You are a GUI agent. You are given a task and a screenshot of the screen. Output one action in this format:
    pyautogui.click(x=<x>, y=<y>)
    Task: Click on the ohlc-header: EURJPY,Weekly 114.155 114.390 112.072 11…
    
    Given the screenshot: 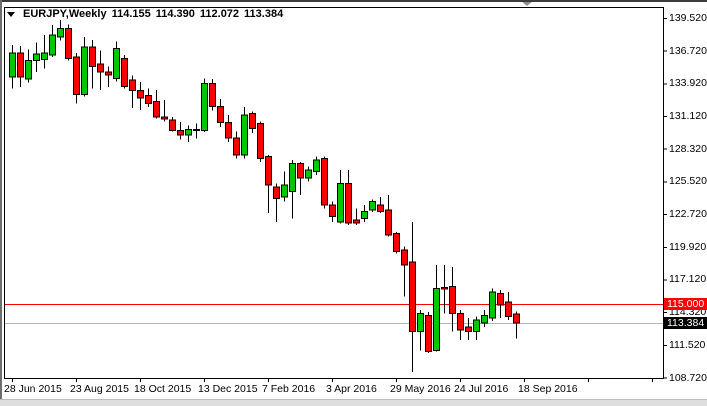 What is the action you would take?
    pyautogui.click(x=145, y=14)
    